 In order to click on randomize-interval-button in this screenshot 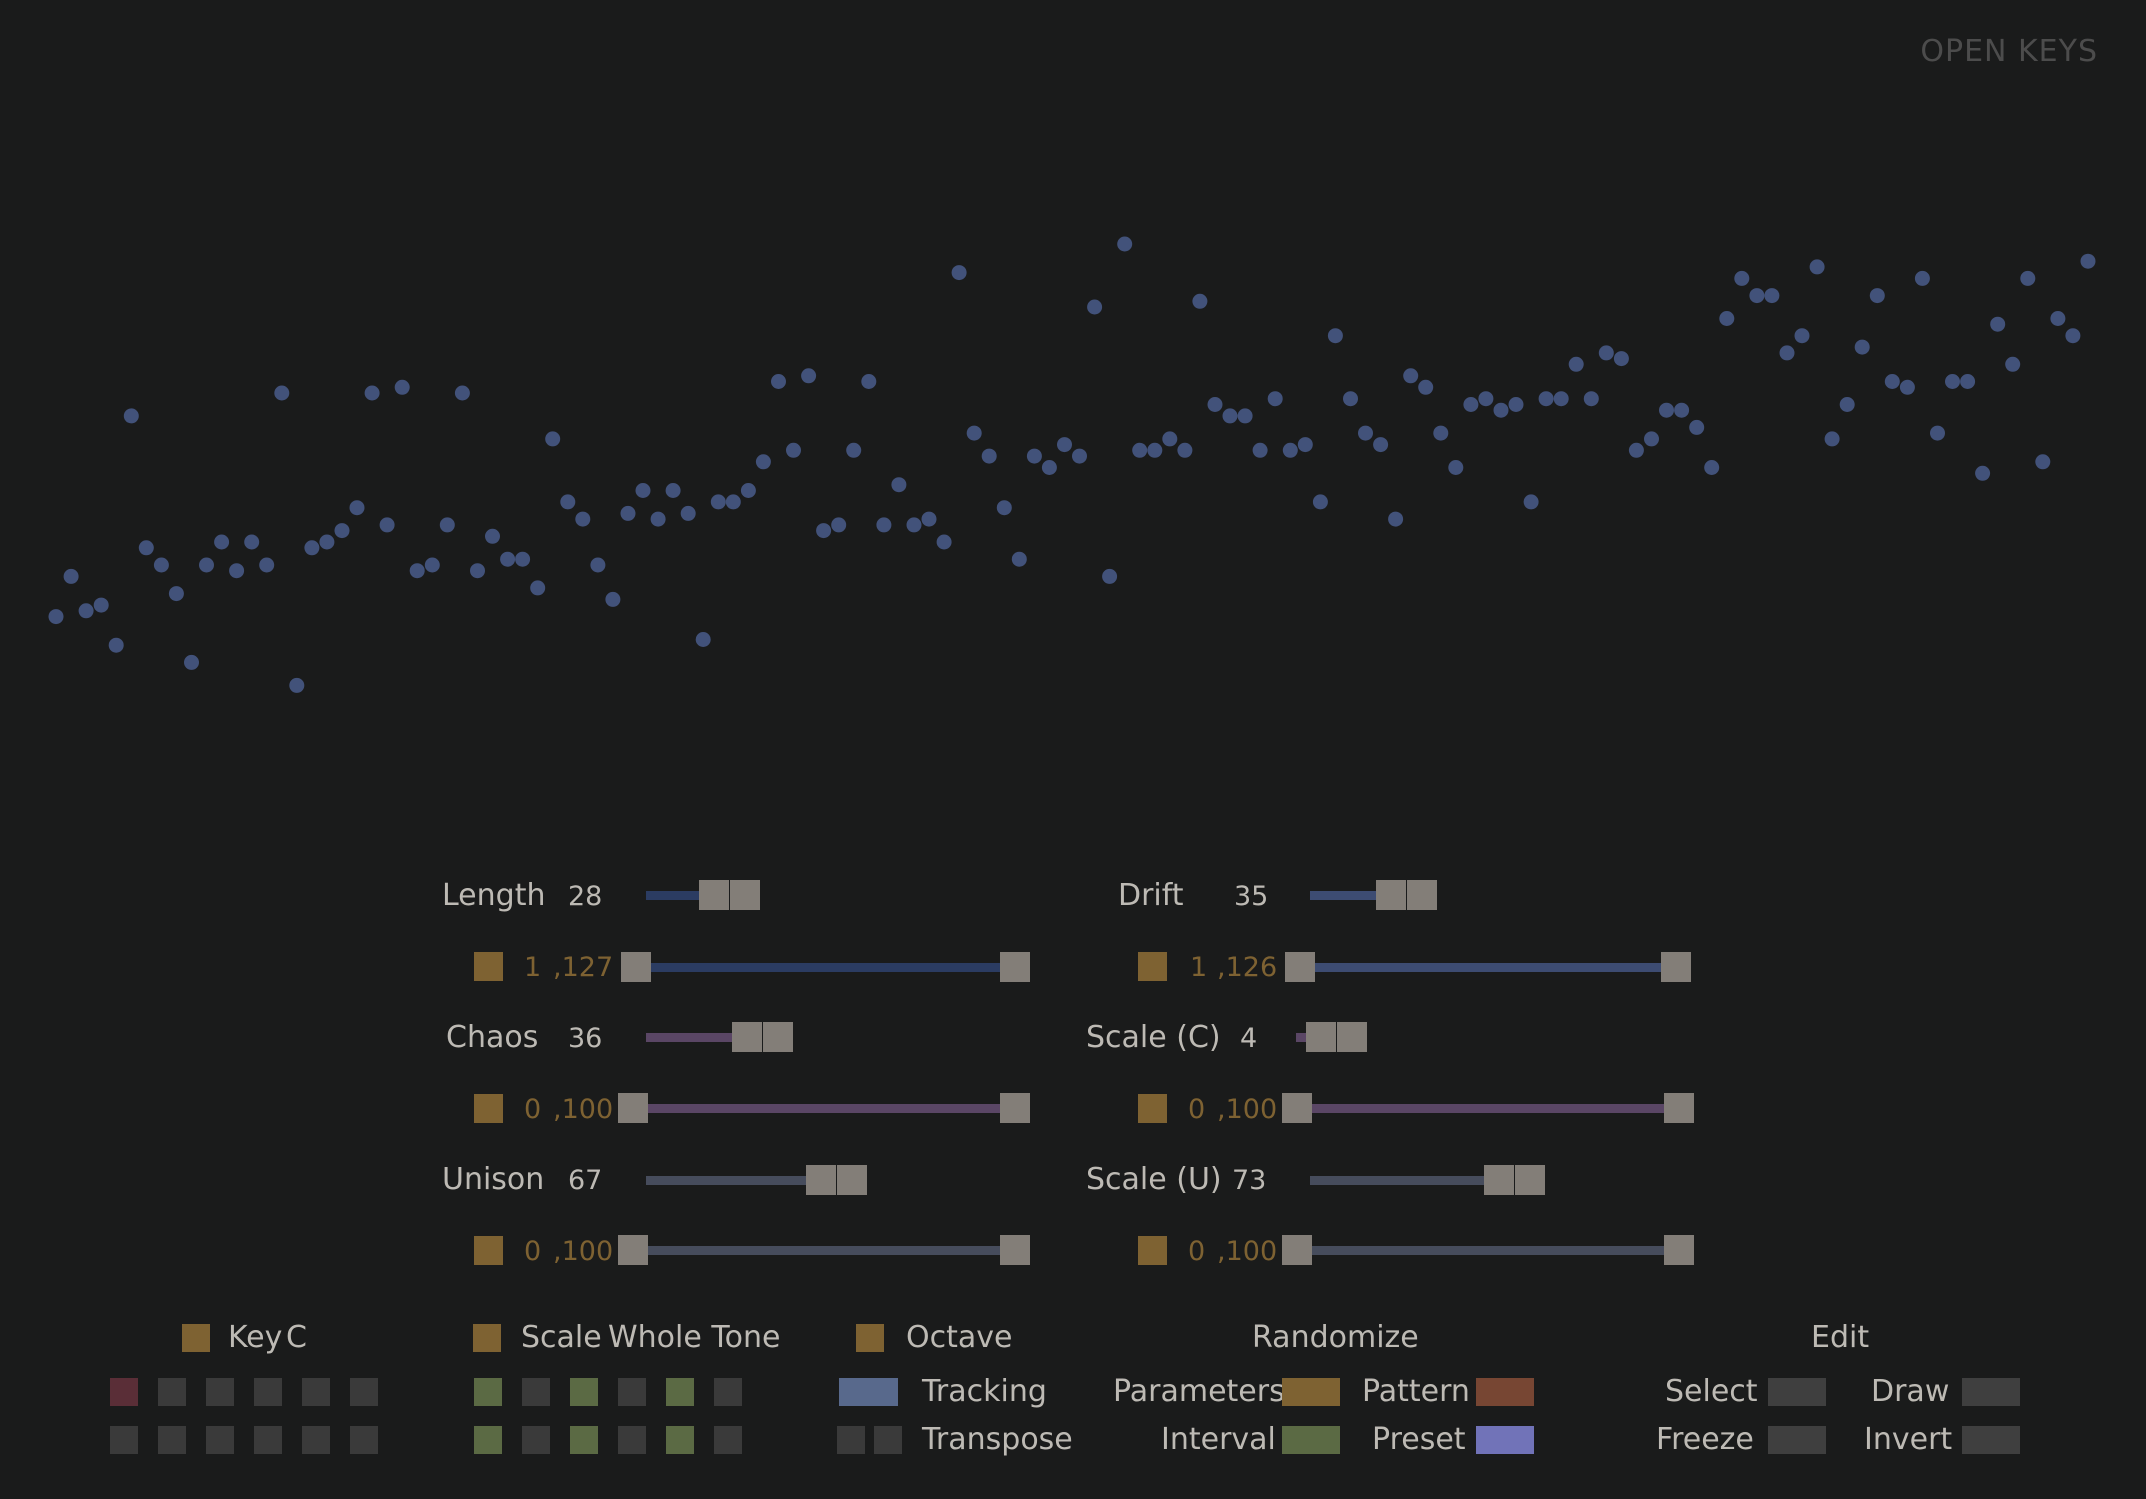, I will do `click(1311, 1440)`.